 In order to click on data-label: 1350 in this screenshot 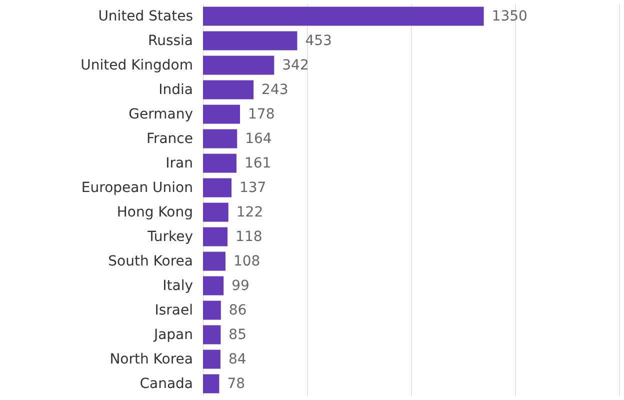, I will do `click(510, 16)`.